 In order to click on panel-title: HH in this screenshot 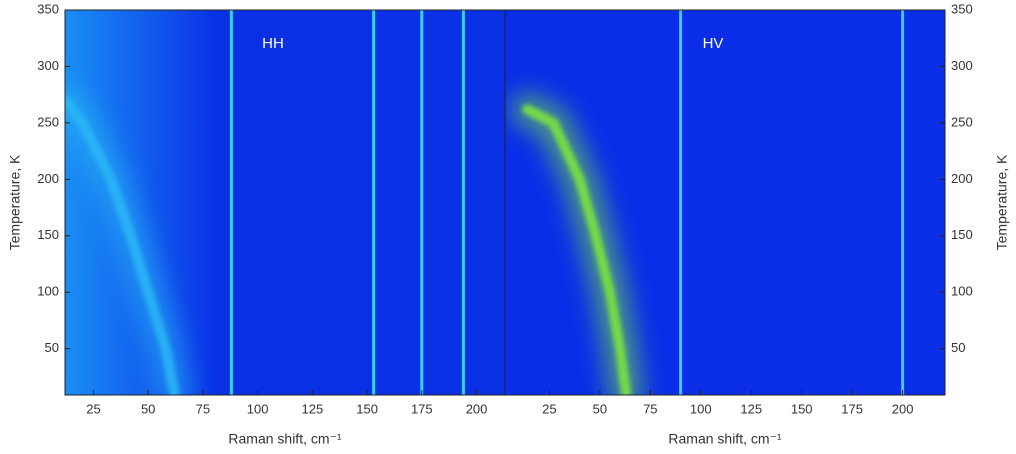, I will do `click(273, 43)`.